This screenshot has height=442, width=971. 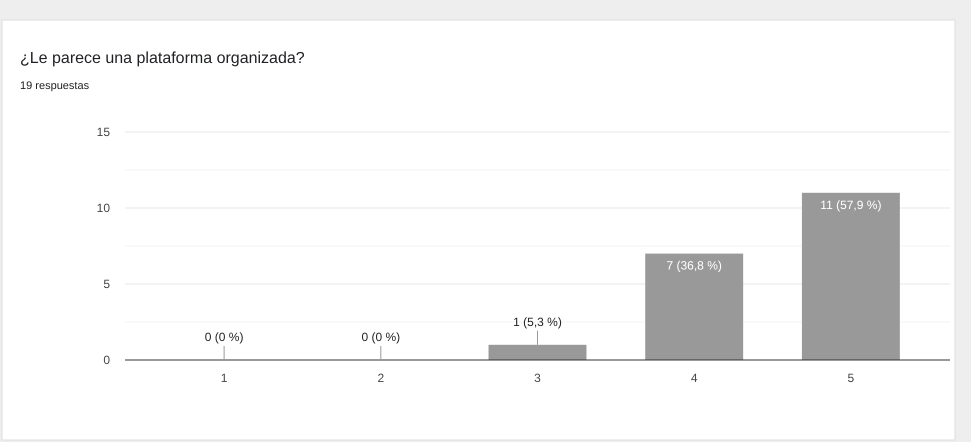 I want to click on y-tick-label: 0, so click(x=106, y=360).